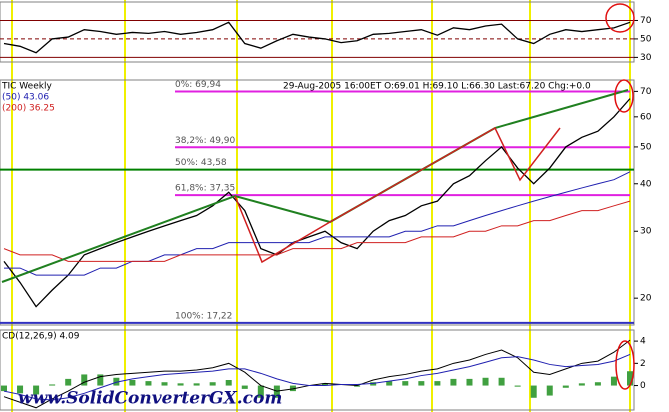  What do you see at coordinates (646, 299) in the screenshot?
I see `y-tick-label: 20` at bounding box center [646, 299].